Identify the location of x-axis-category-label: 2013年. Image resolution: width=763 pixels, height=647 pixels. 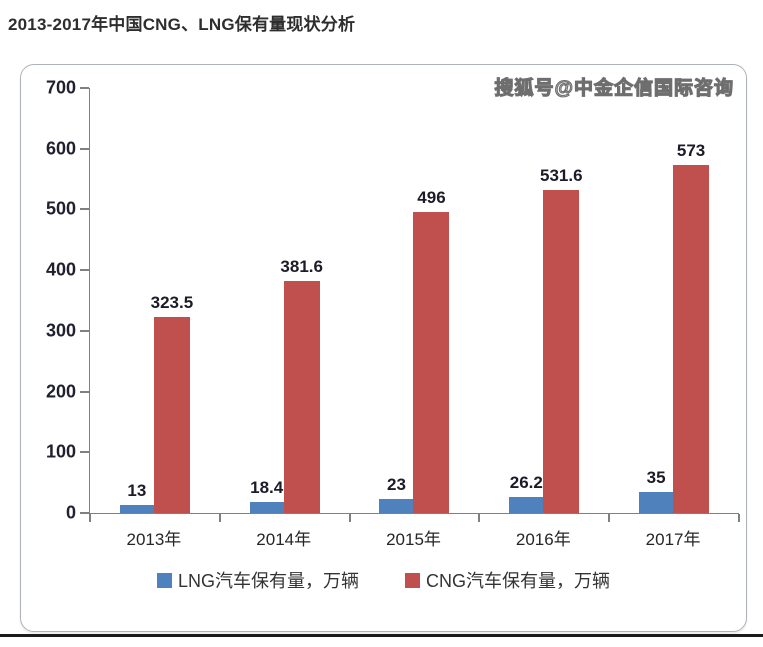
(154, 539).